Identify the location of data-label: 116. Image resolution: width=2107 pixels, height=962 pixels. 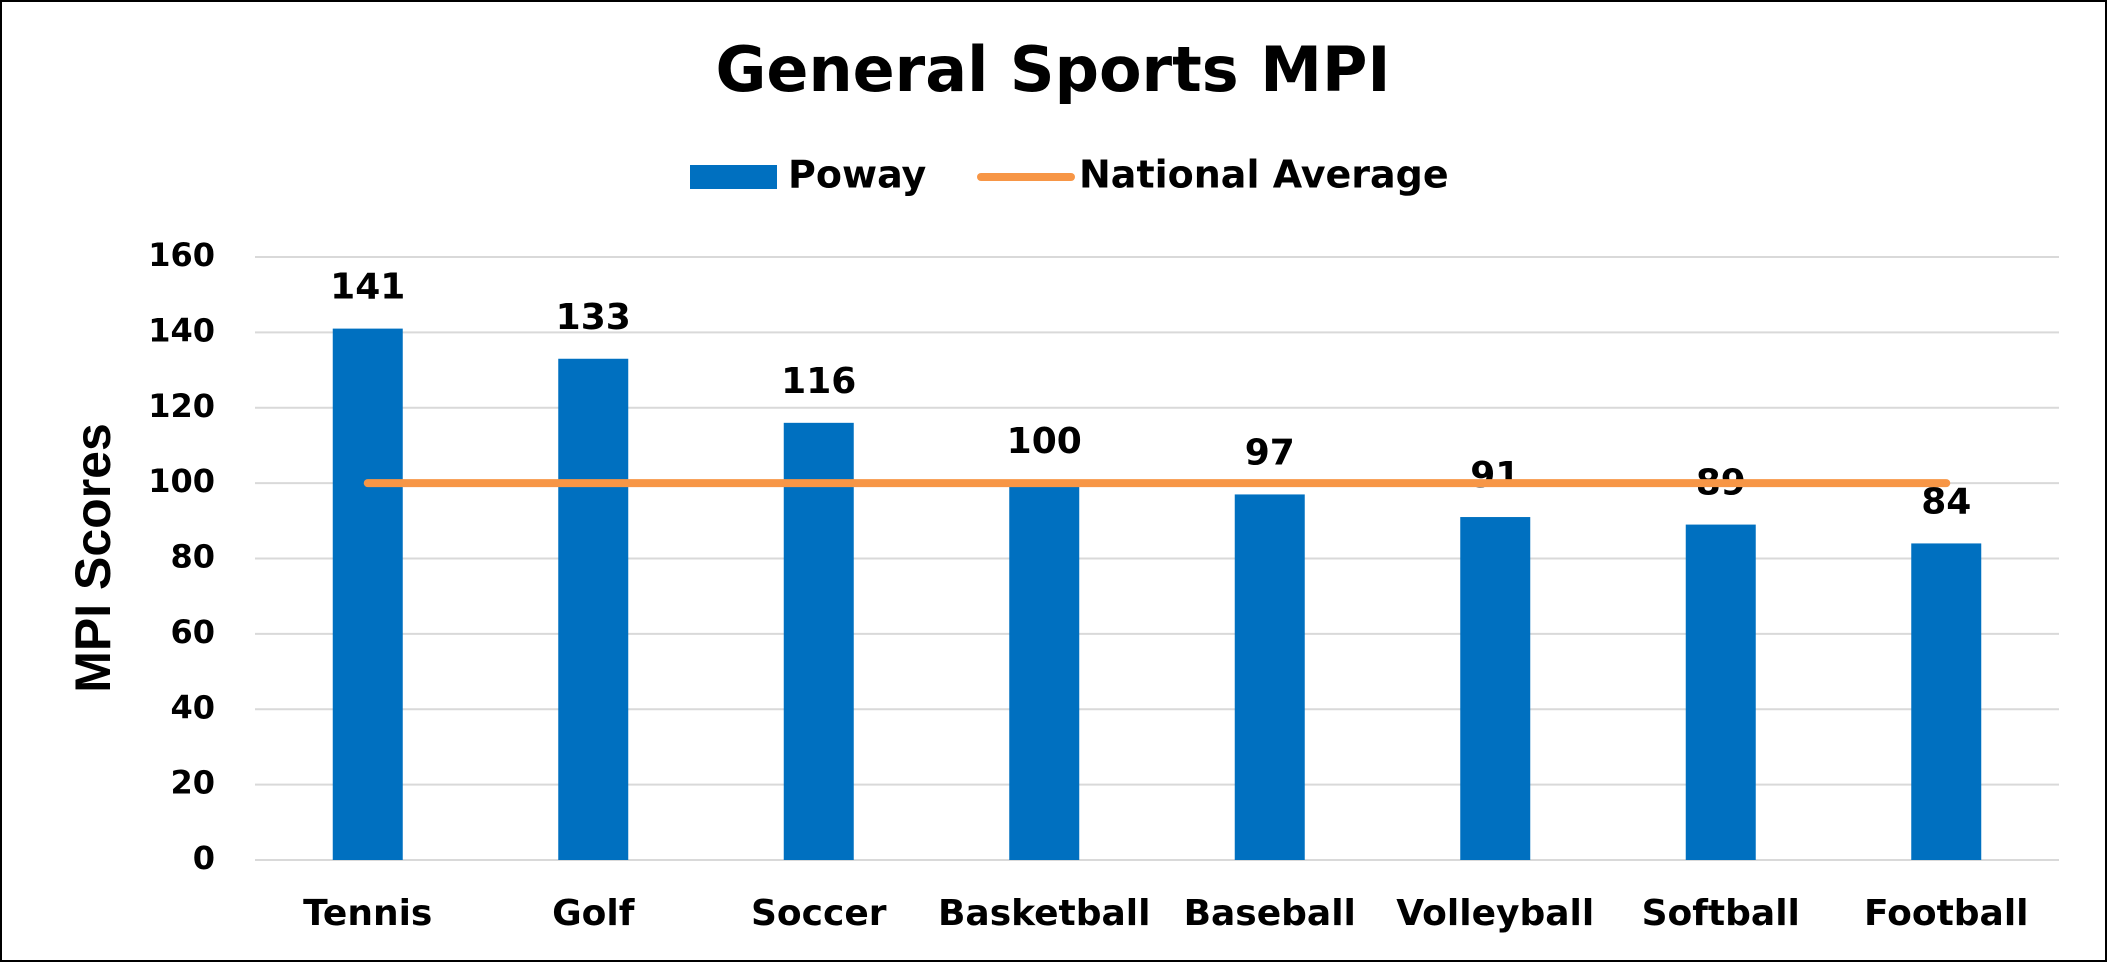
(818, 381).